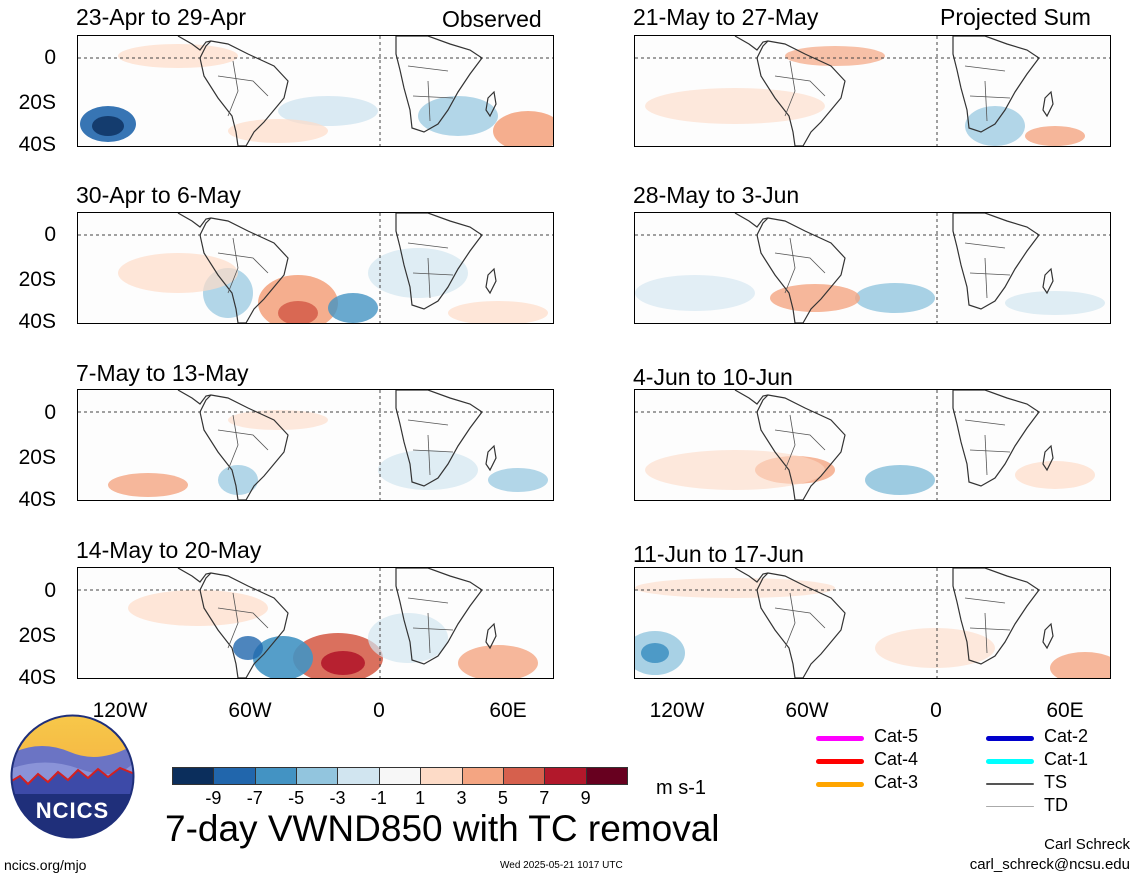  I want to click on panel-title: 11-Jun to 17-Jun, so click(718, 554).